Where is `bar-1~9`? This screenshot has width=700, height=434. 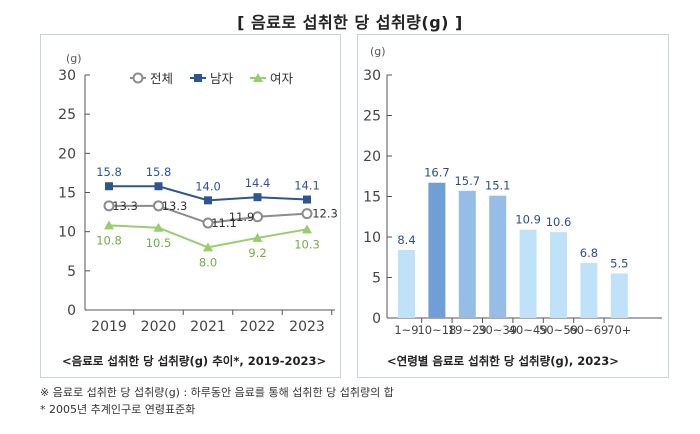 bar-1~9 is located at coordinates (406, 283).